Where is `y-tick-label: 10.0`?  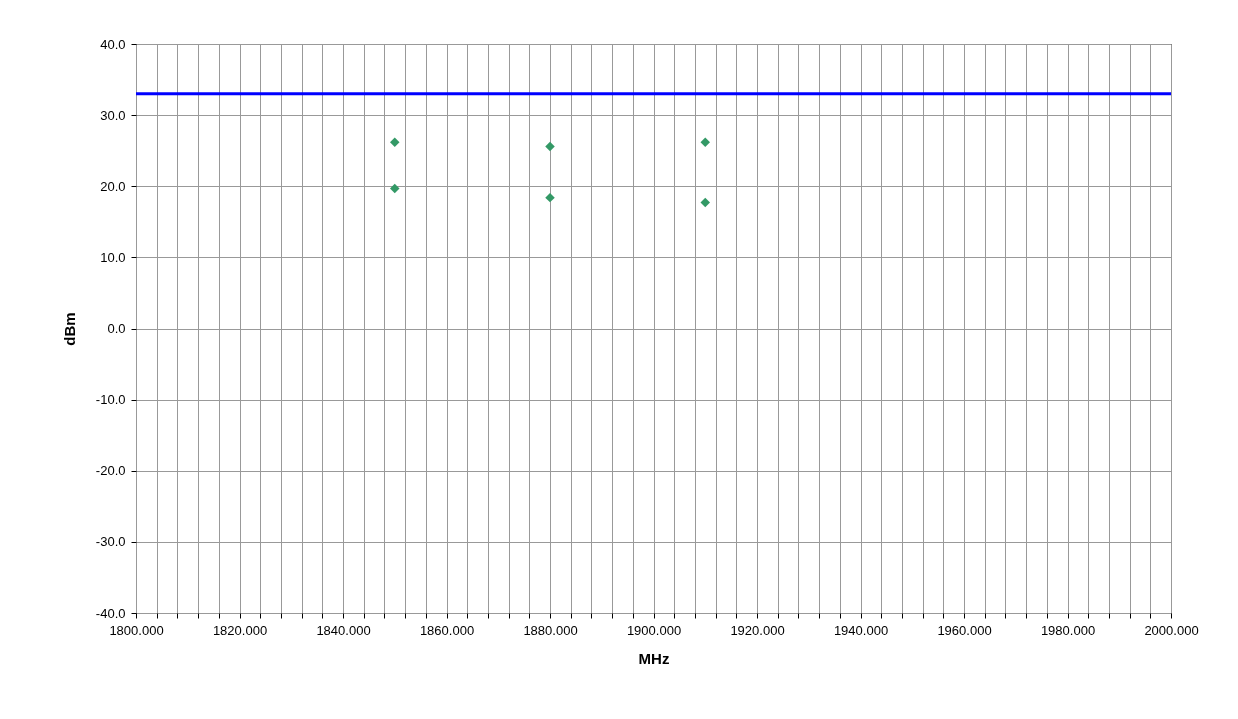
y-tick-label: 10.0 is located at coordinates (113, 257).